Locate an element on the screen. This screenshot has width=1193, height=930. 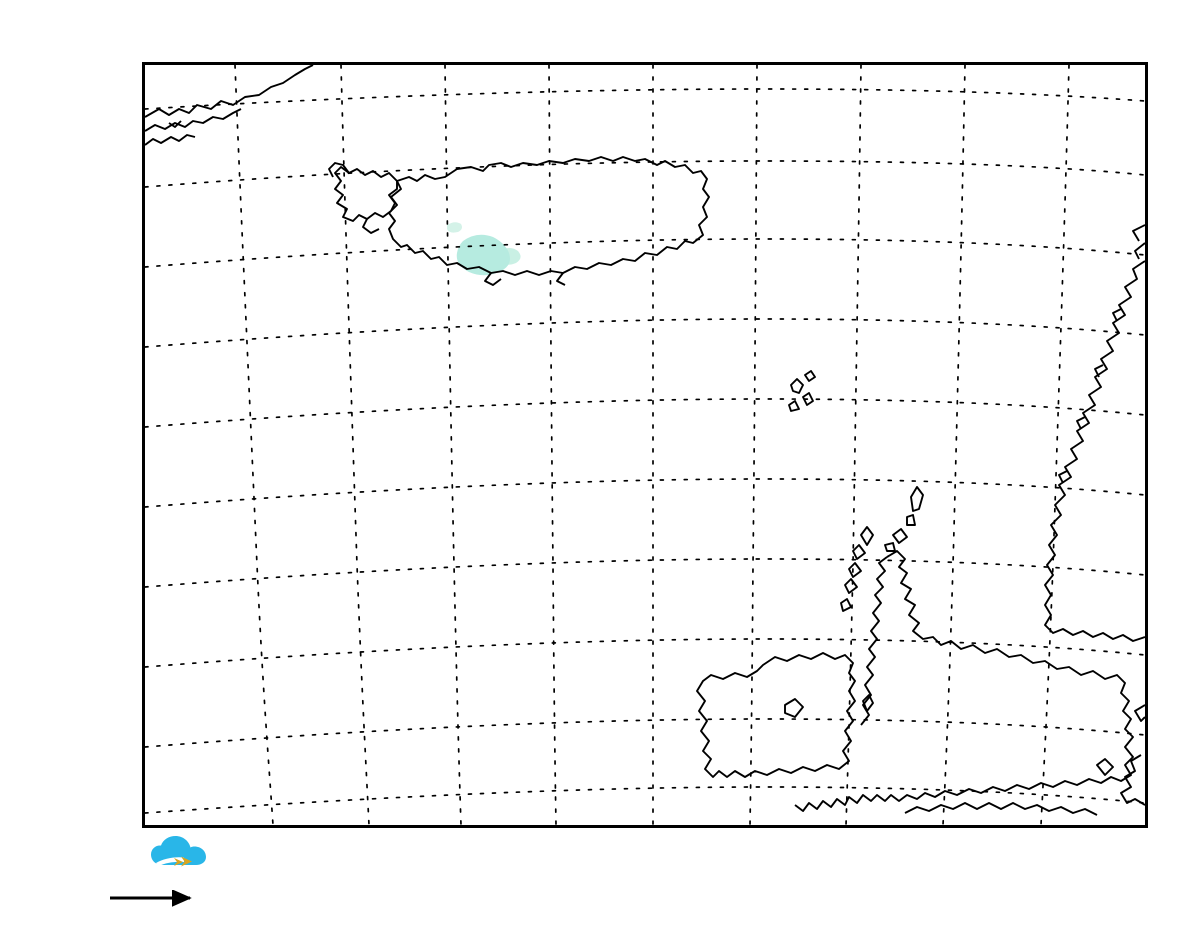
wind-scale-key is located at coordinates (157, 909).